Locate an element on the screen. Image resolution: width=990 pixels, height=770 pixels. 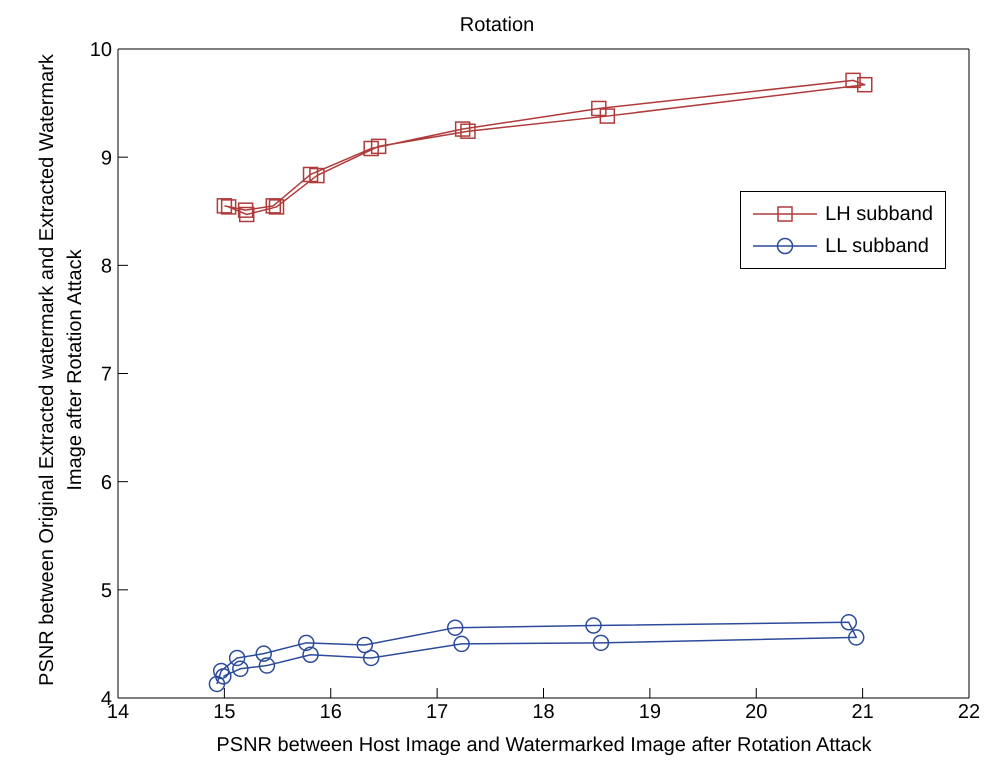
x-tick-label: 19 is located at coordinates (649, 712).